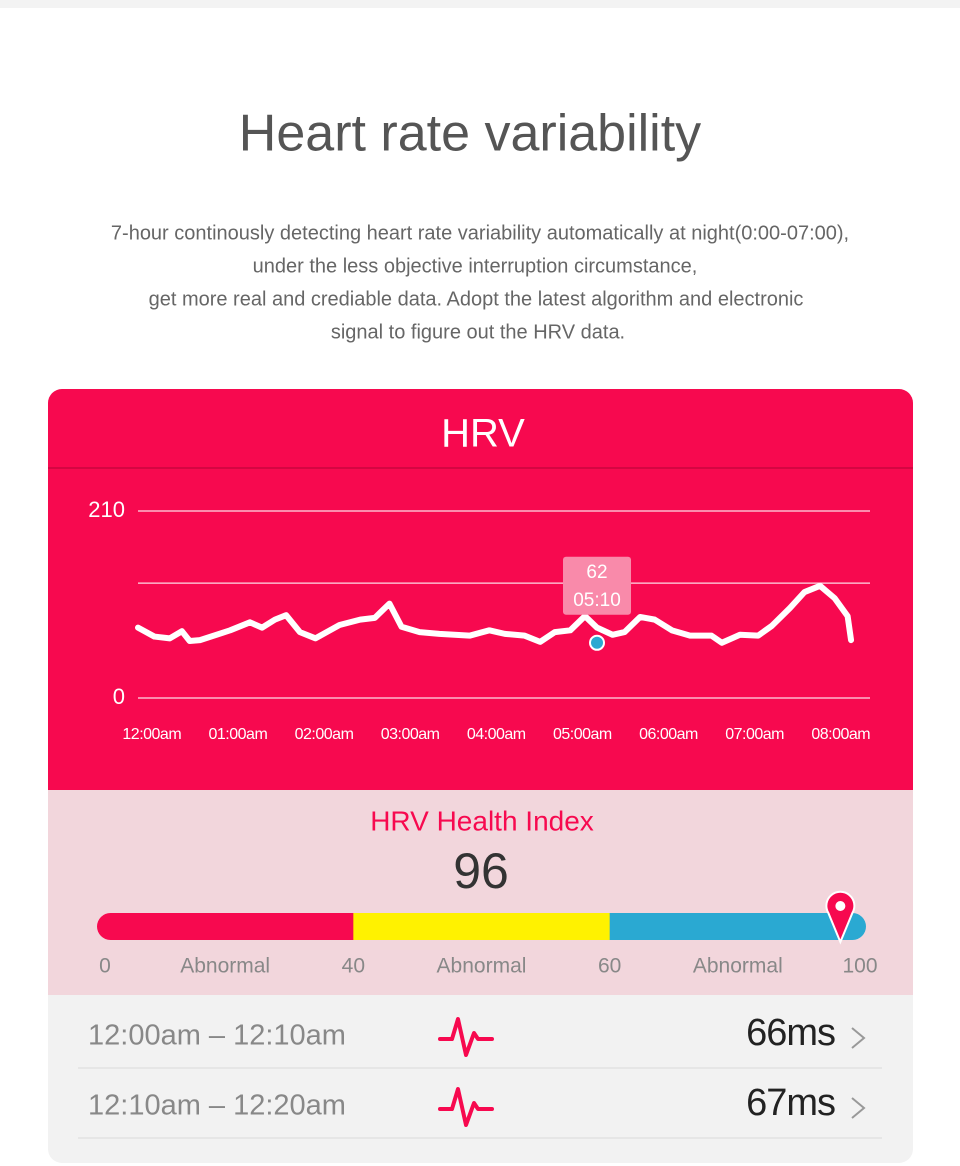 Image resolution: width=960 pixels, height=1166 pixels. I want to click on x-tick-label: 08:00am, so click(840, 734).